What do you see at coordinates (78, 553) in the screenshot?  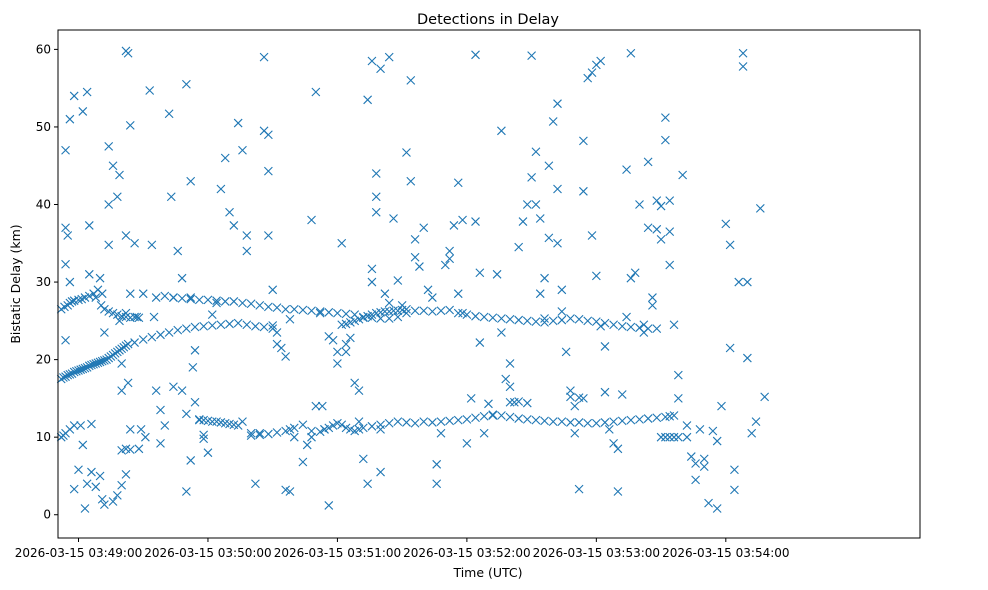 I see `x-tick-label: 2026-03-15 03:49:00` at bounding box center [78, 553].